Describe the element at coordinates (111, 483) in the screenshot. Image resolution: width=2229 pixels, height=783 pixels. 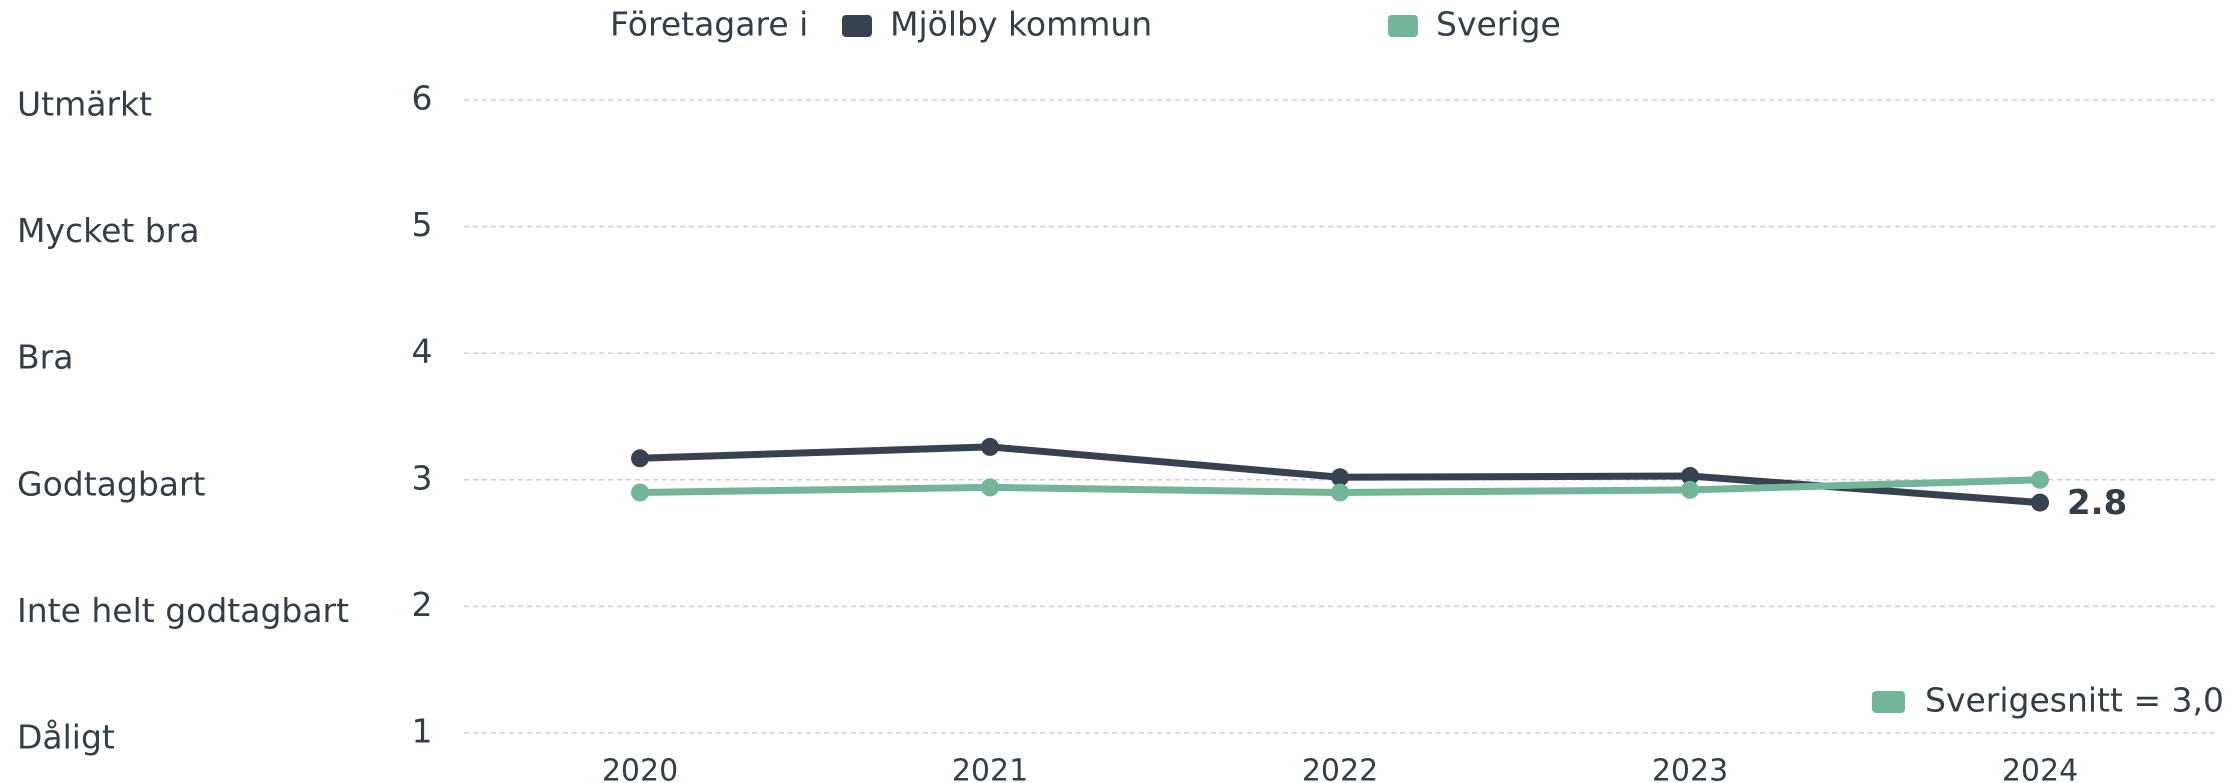
I see `y-category-label: Godtagbart` at that location.